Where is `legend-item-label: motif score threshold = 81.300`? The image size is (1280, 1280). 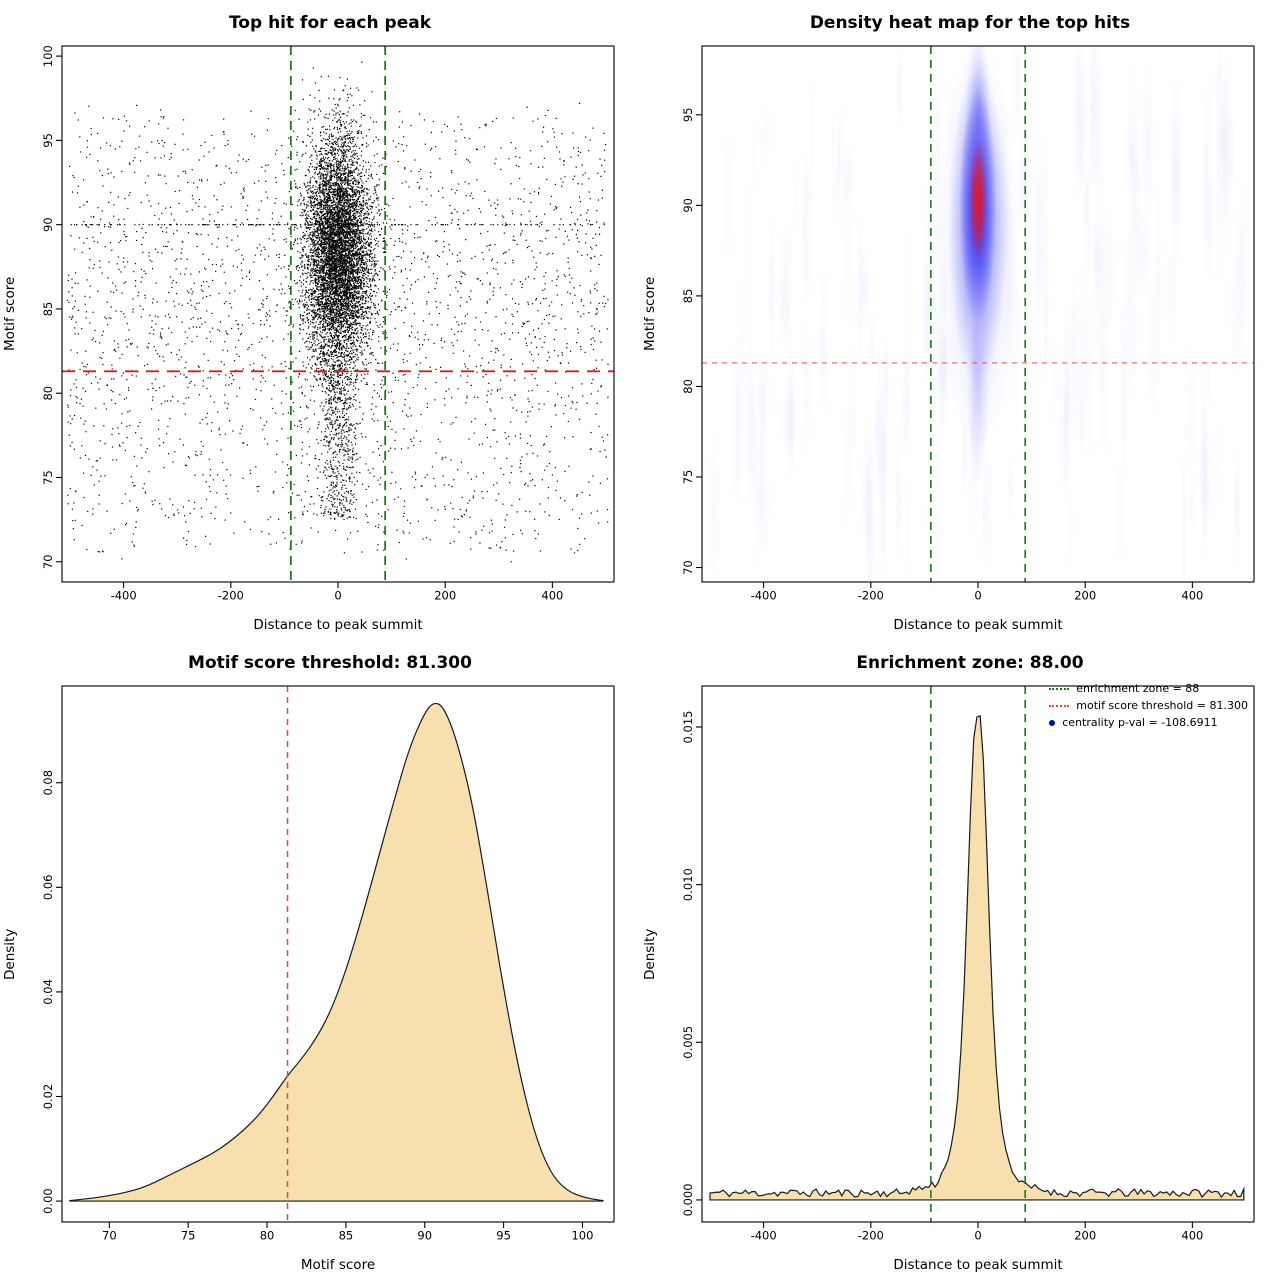 legend-item-label: motif score threshold = 81.300 is located at coordinates (1162, 705).